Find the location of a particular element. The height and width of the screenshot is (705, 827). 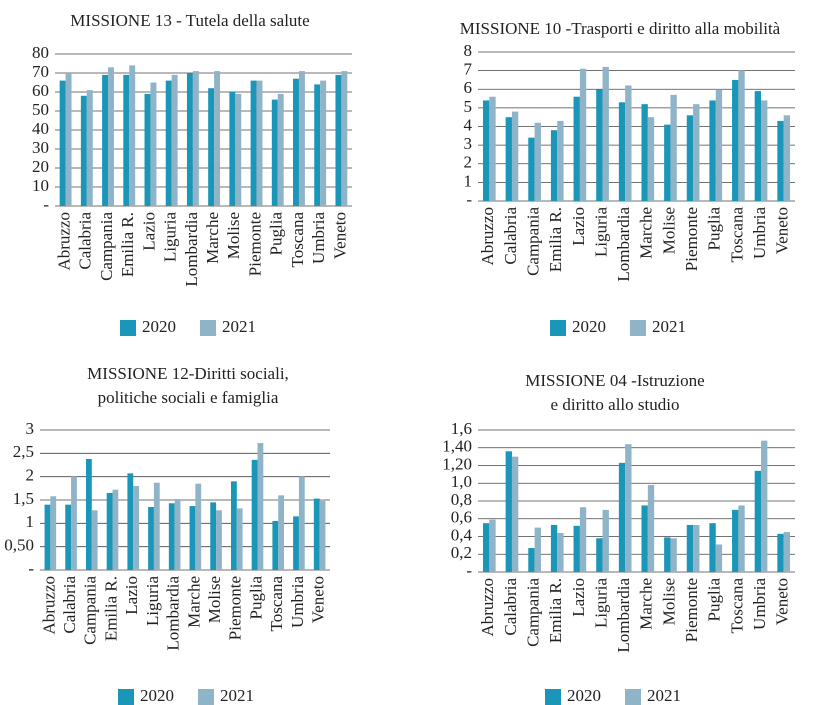

y-tick-label: 1,20 is located at coordinates (457, 463).